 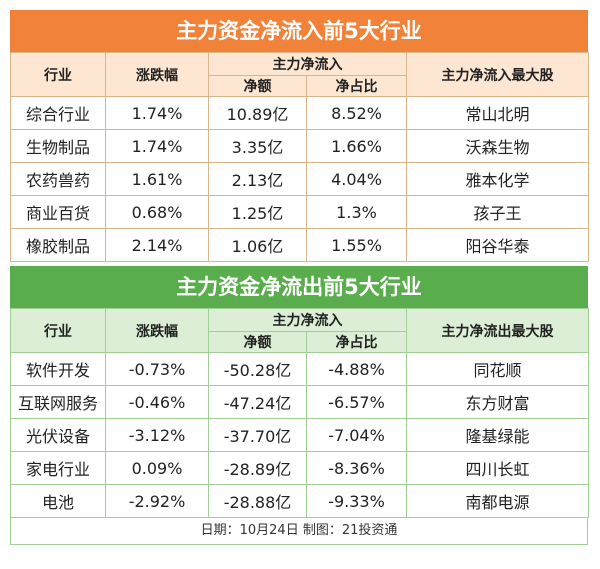 What do you see at coordinates (157, 179) in the screenshot?
I see `change-cell: 1.61%` at bounding box center [157, 179].